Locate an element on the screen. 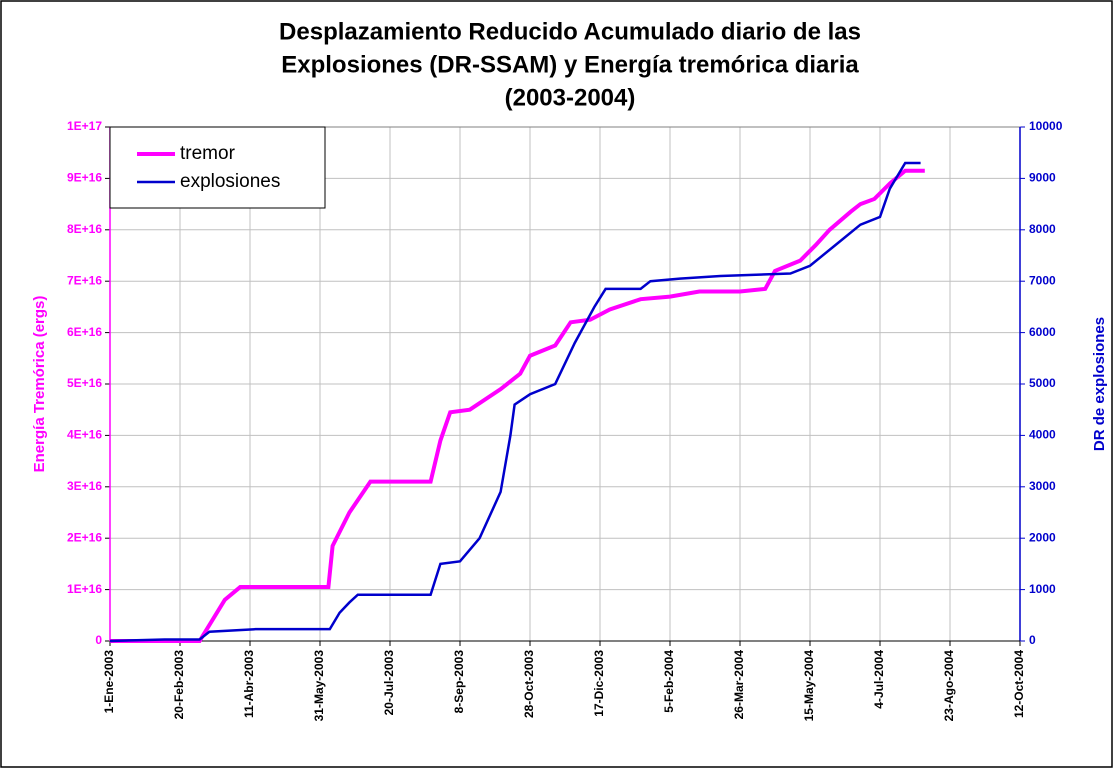 This screenshot has height=769, width=1114. x-tick-label: 15-May-2004 is located at coordinates (809, 686).